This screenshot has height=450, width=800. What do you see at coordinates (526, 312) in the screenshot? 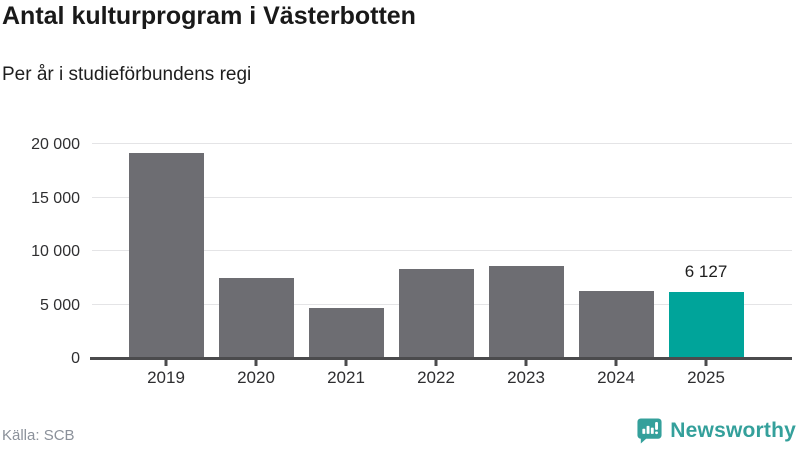
I see `bar-2023` at bounding box center [526, 312].